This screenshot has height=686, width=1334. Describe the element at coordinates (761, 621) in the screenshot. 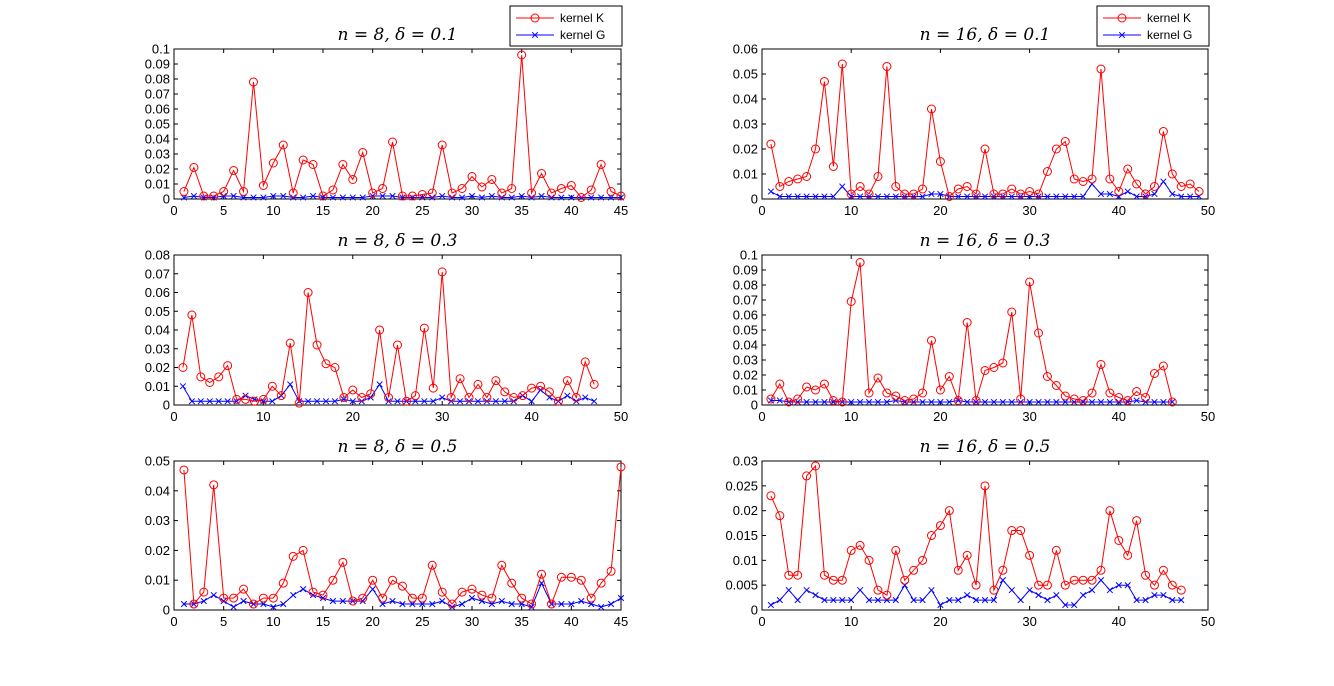

I see `x-tick-label: 0` at that location.